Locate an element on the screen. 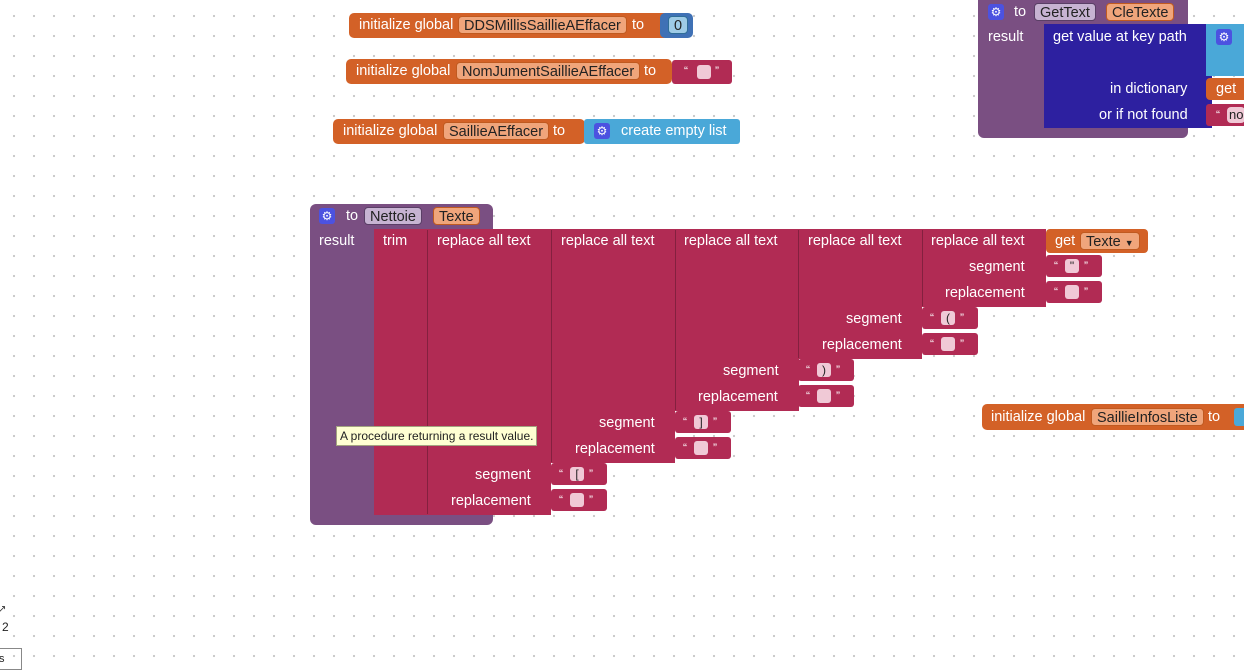 This screenshot has height=670, width=1244. string-field: no is located at coordinates (1235, 115).